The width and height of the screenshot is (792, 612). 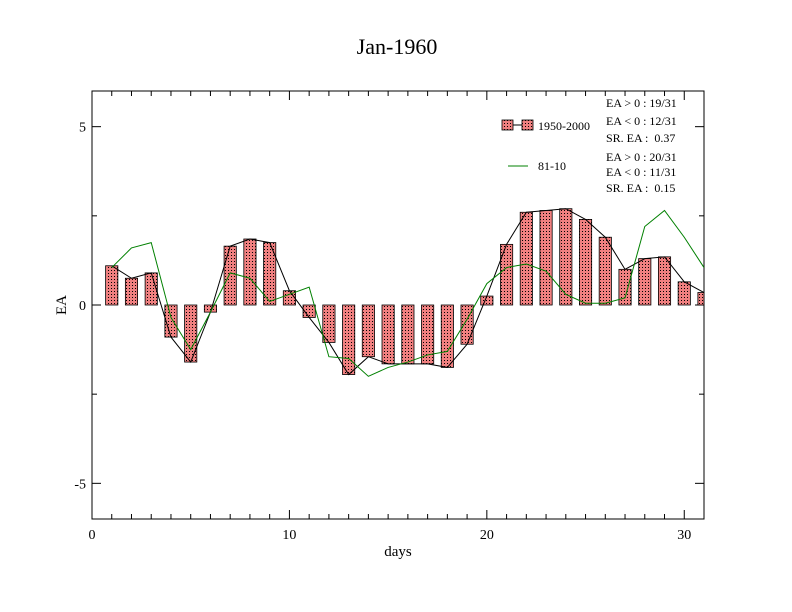 What do you see at coordinates (397, 46) in the screenshot?
I see `chart-title: Jan-1960` at bounding box center [397, 46].